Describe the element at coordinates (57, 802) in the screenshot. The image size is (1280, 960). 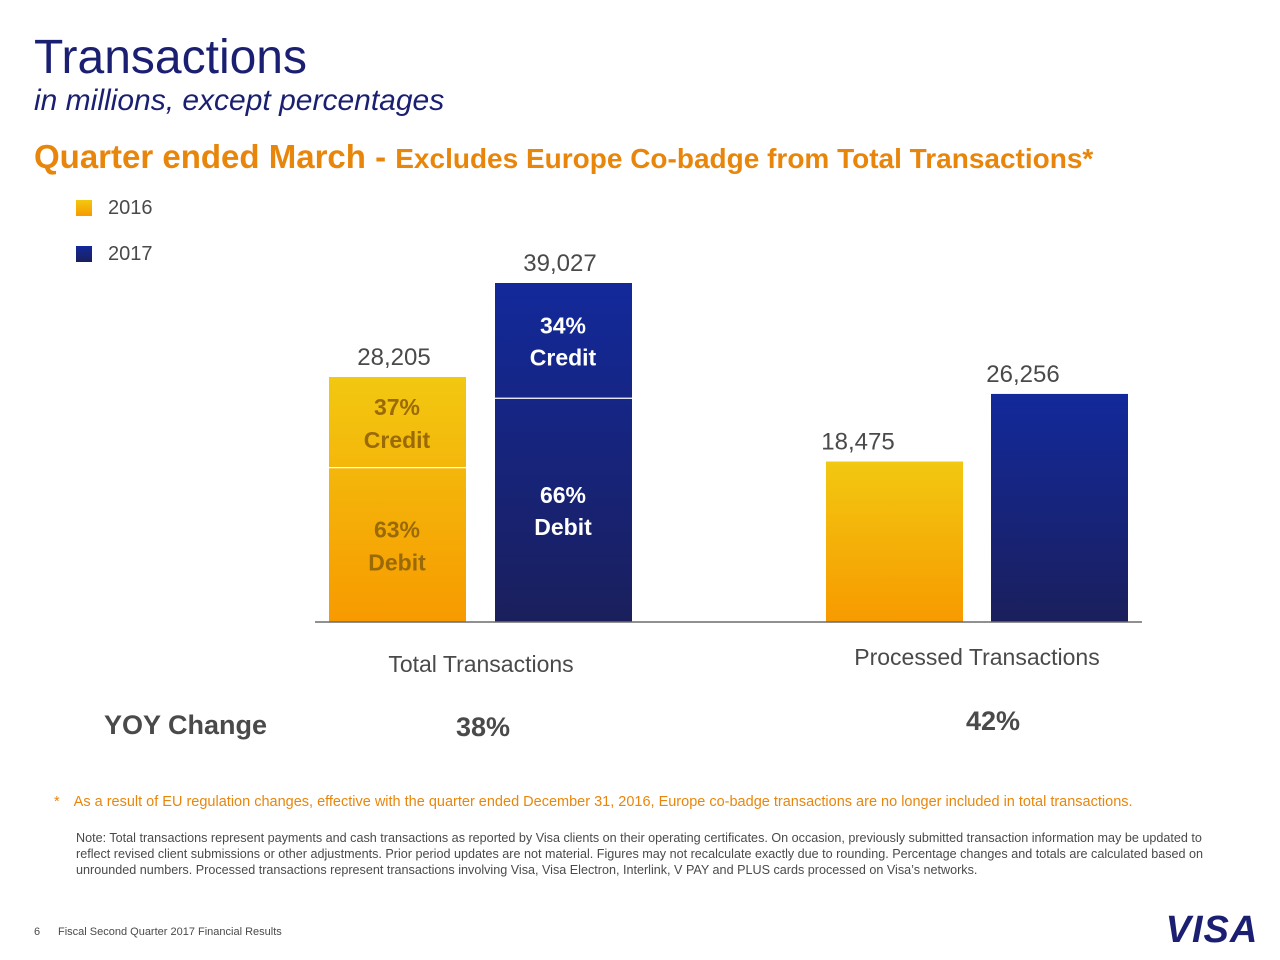
I see `footnote-marker: *` at that location.